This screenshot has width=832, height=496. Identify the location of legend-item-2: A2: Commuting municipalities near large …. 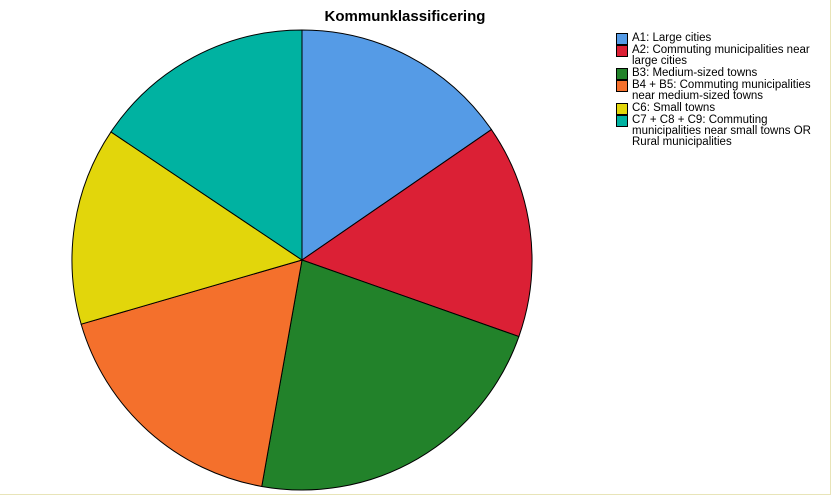
(722, 55).